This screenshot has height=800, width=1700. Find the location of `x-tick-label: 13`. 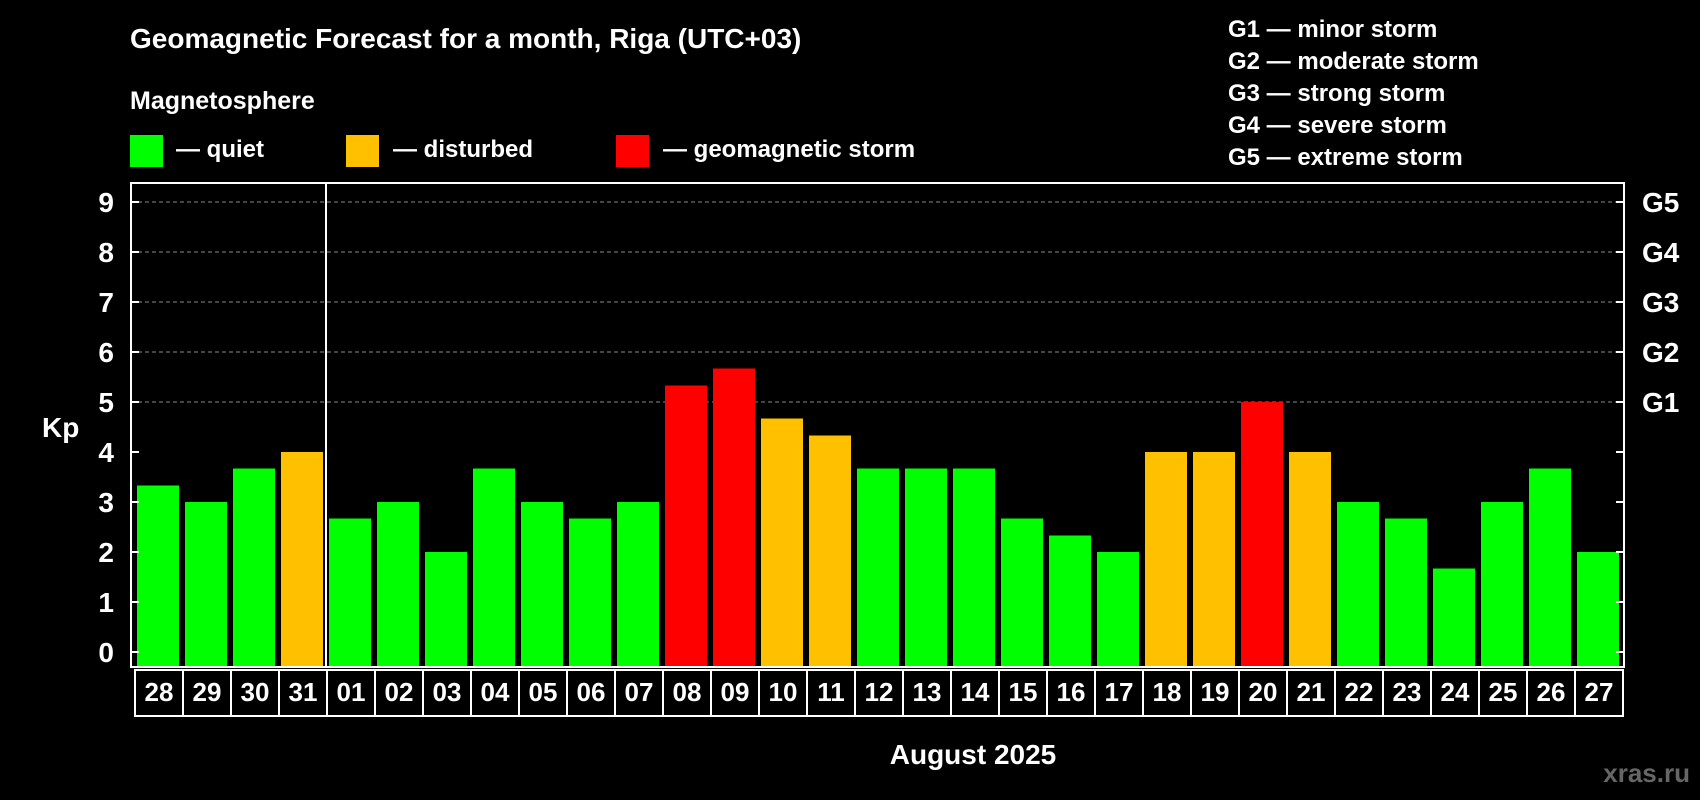

x-tick-label: 13 is located at coordinates (927, 692).